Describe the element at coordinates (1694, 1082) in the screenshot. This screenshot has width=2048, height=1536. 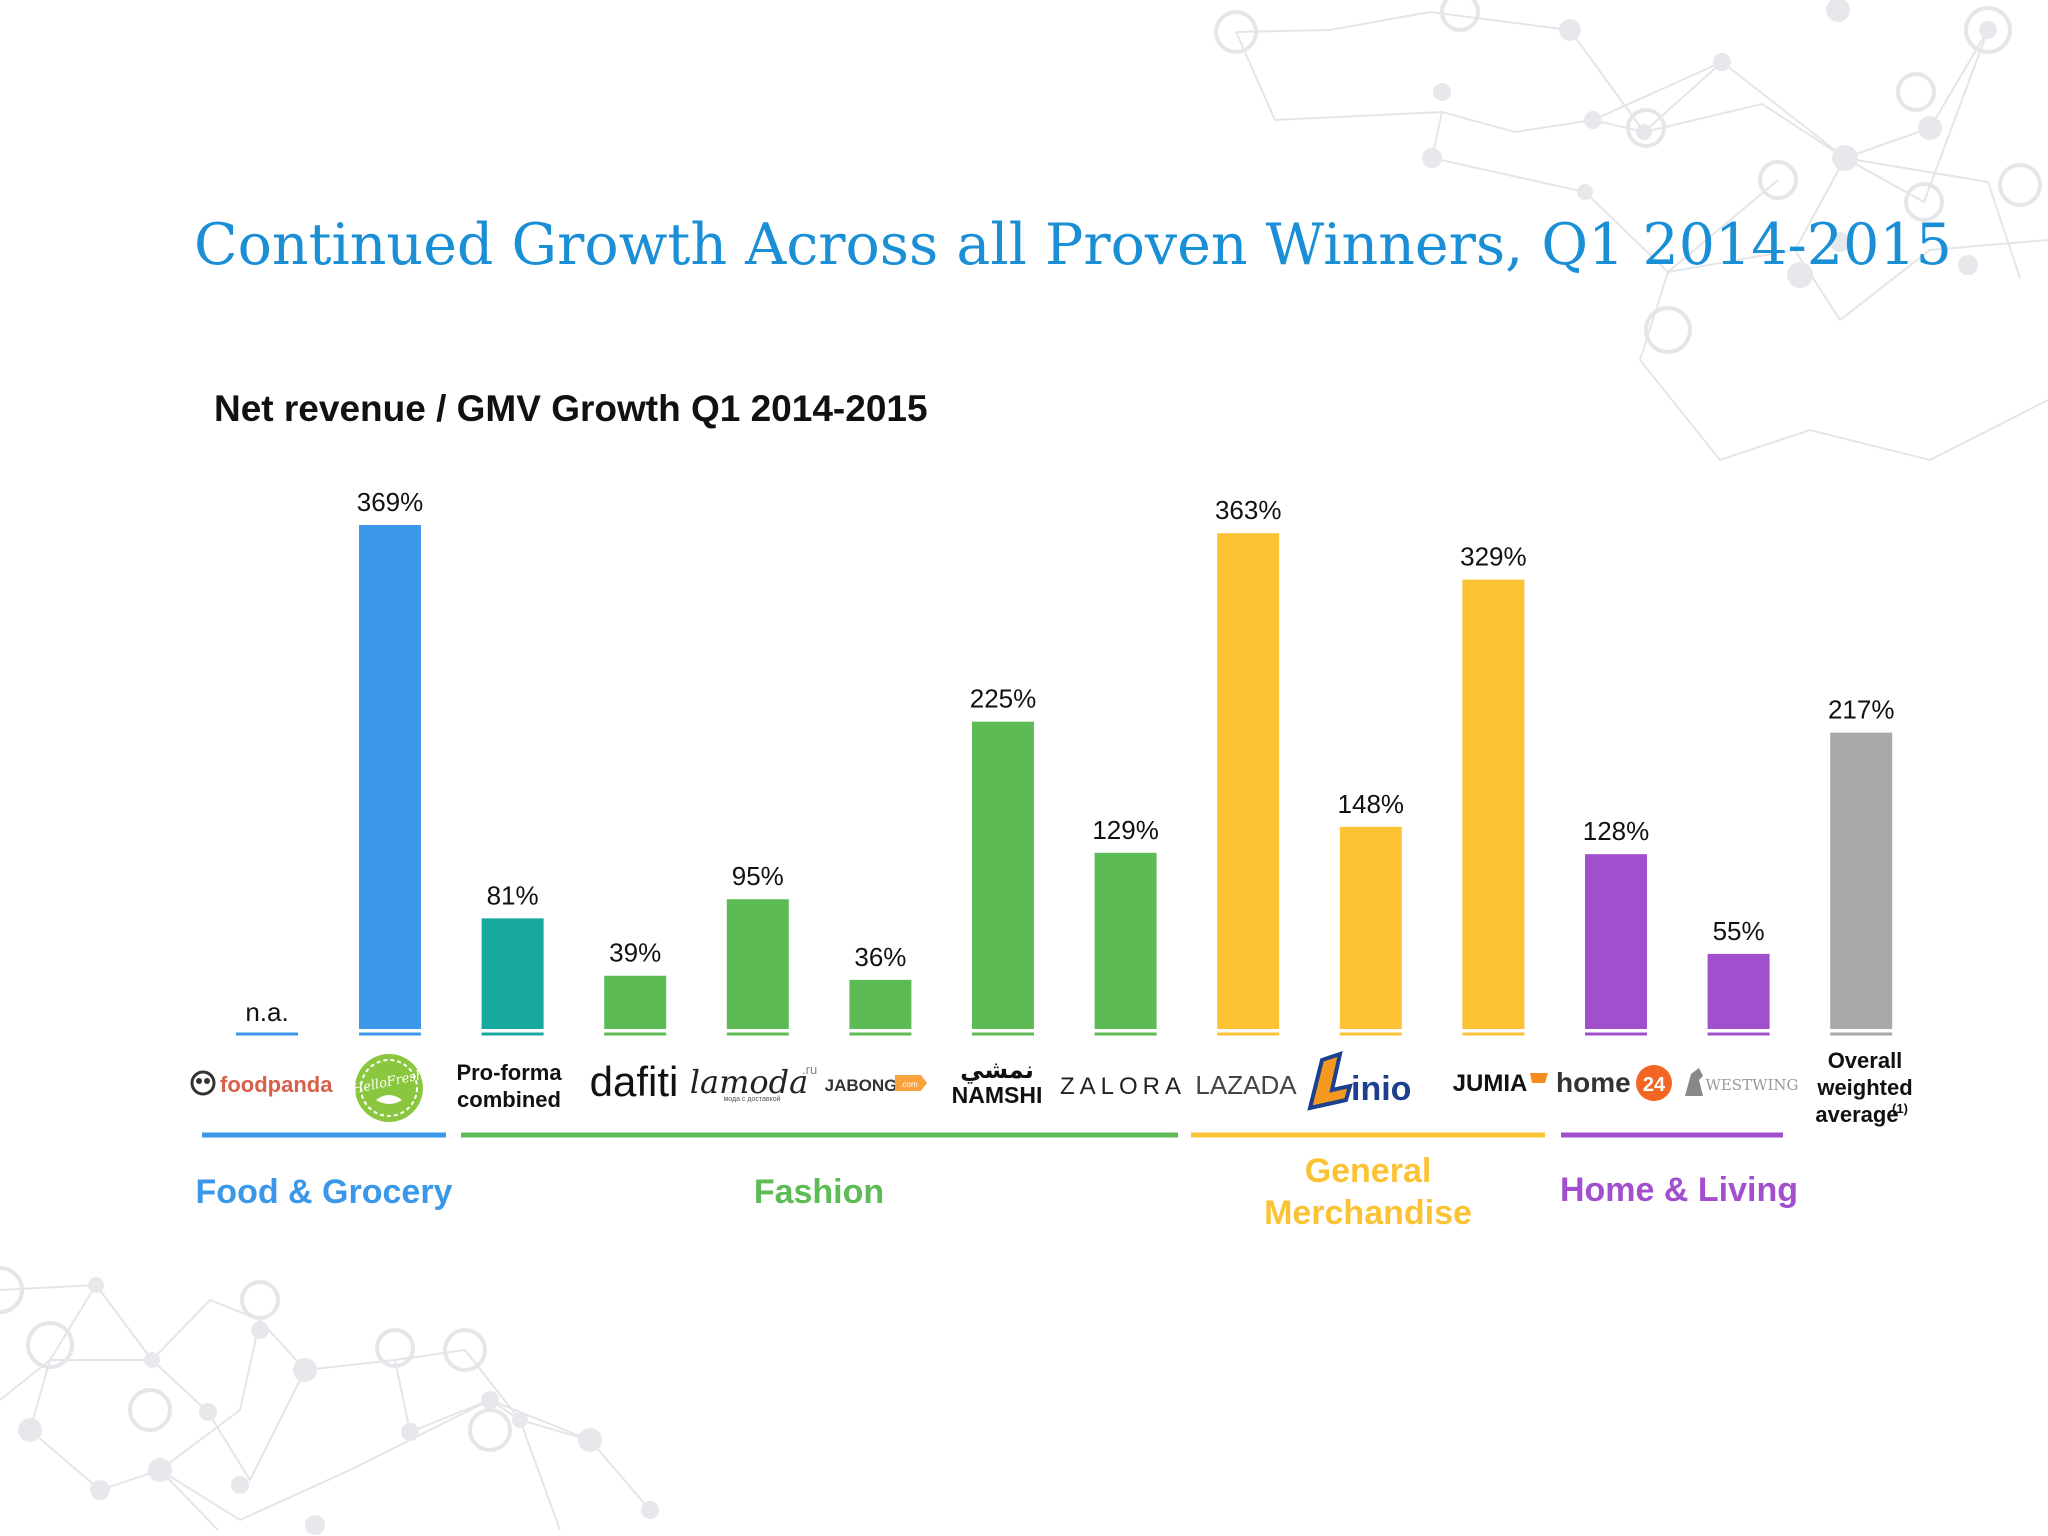
I see `westwing-horse-icon` at that location.